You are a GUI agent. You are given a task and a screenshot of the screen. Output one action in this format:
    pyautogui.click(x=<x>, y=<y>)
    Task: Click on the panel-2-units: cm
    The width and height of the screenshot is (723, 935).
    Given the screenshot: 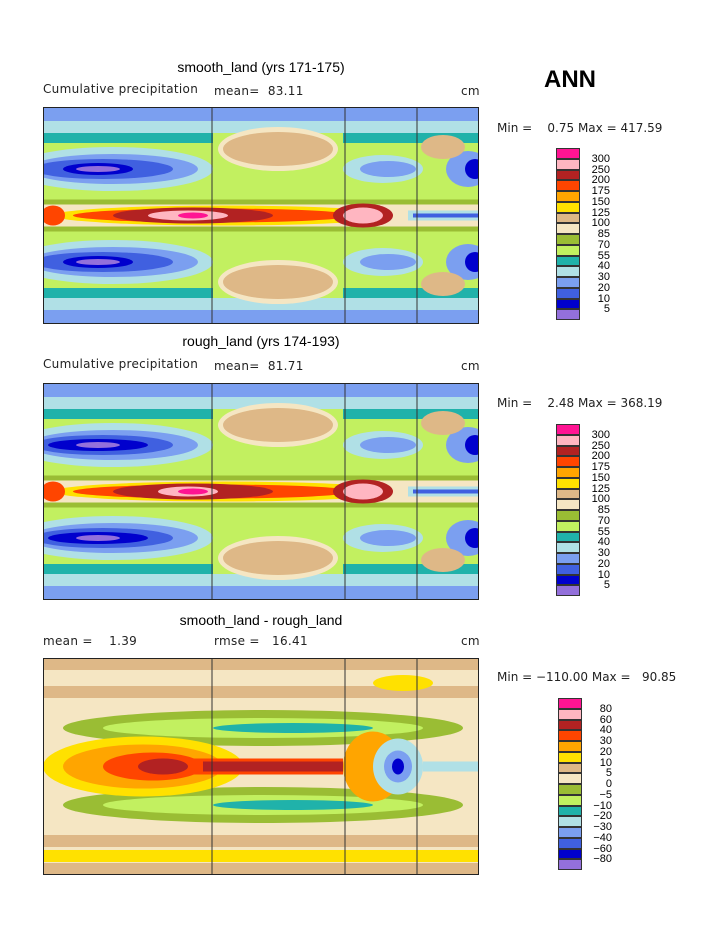 What is the action you would take?
    pyautogui.click(x=470, y=366)
    